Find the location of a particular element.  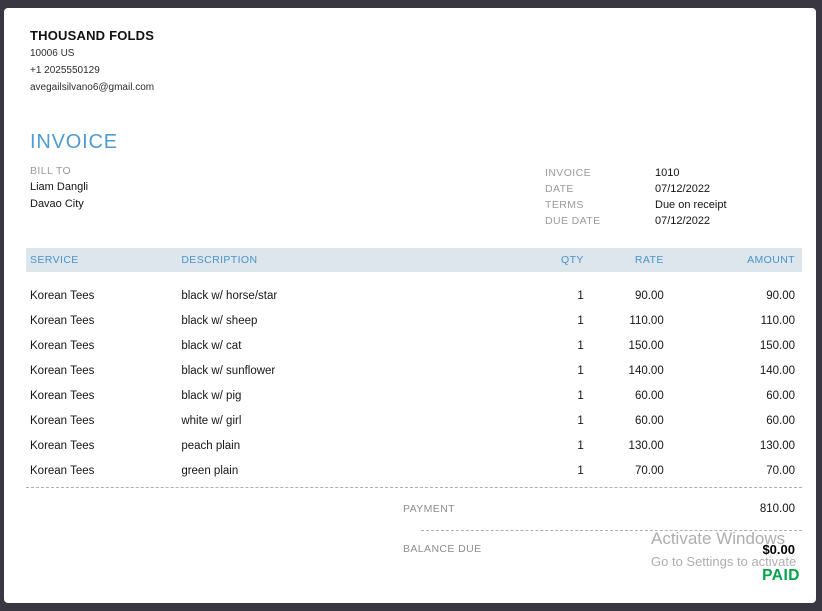

cell-rate: 70.00 is located at coordinates (649, 470).